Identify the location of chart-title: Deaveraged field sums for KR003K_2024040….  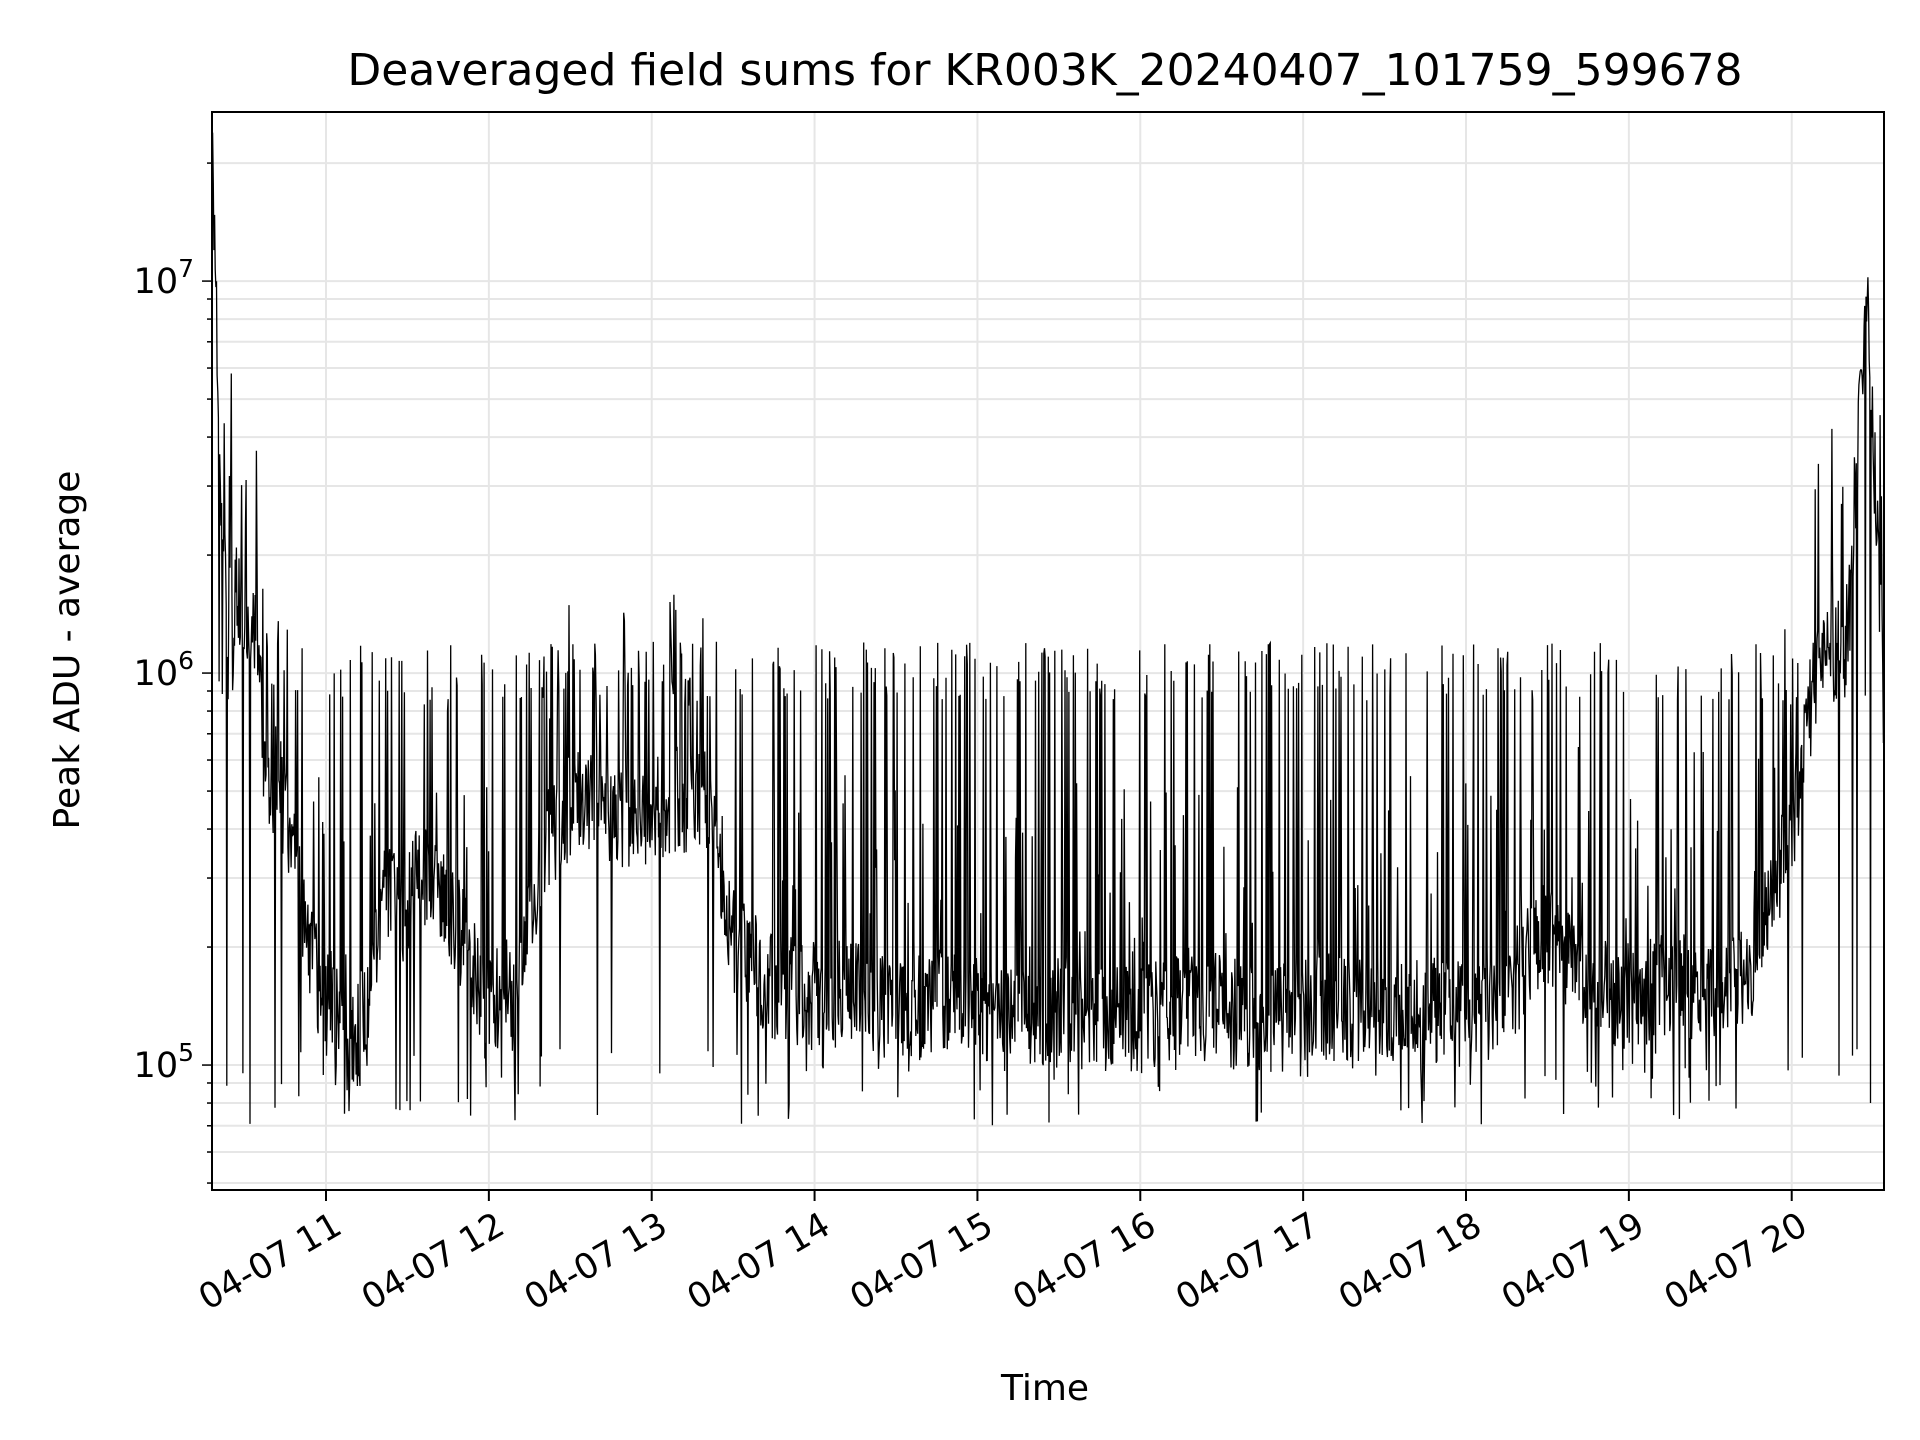
(1044, 70).